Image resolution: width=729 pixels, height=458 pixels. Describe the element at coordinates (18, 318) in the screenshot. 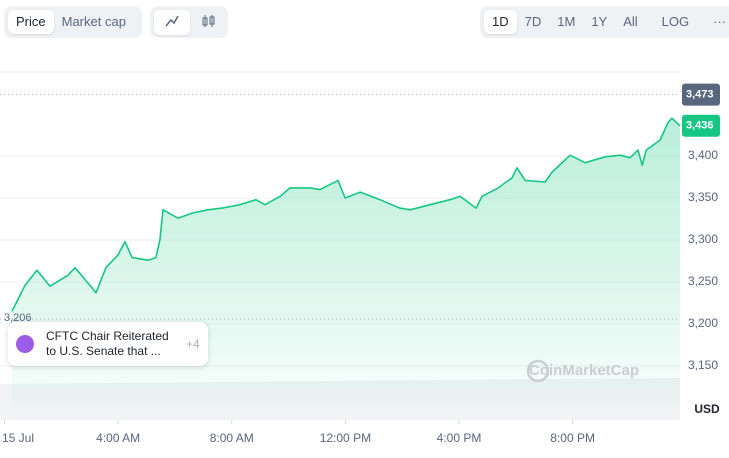

I see `low-label: 3,206` at that location.